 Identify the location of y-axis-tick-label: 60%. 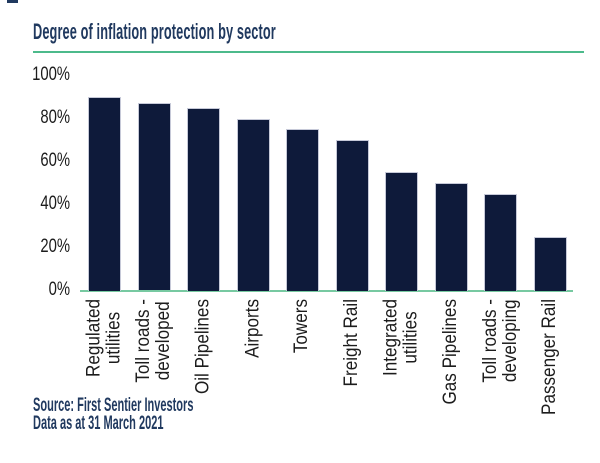
(55, 160).